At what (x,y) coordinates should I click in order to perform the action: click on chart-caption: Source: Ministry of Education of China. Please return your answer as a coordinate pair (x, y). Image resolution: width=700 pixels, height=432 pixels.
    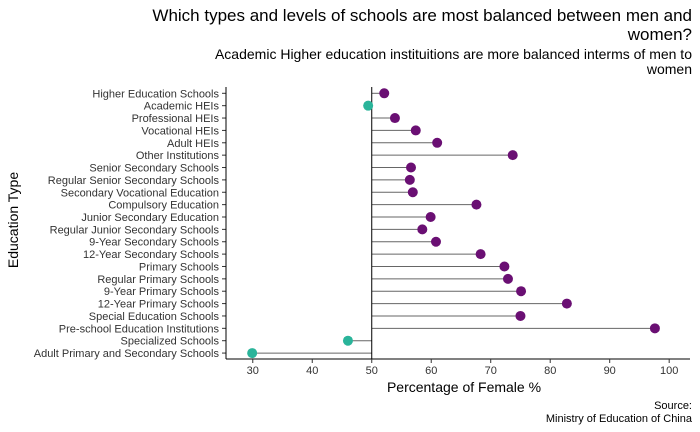
    Looking at the image, I should click on (619, 413).